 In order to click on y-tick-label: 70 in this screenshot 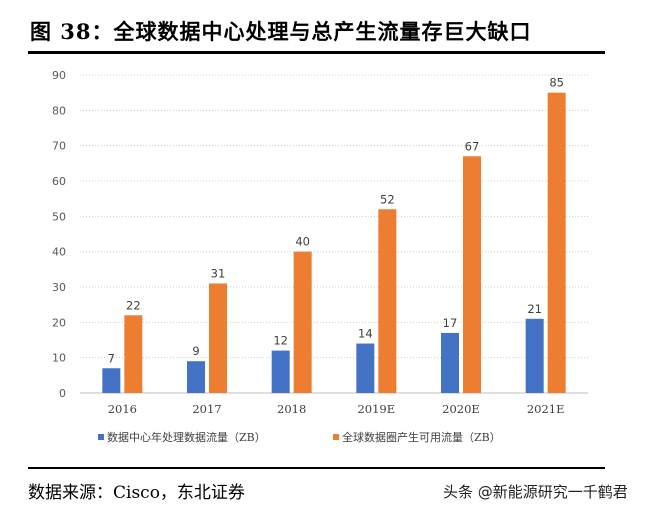, I will do `click(59, 146)`.